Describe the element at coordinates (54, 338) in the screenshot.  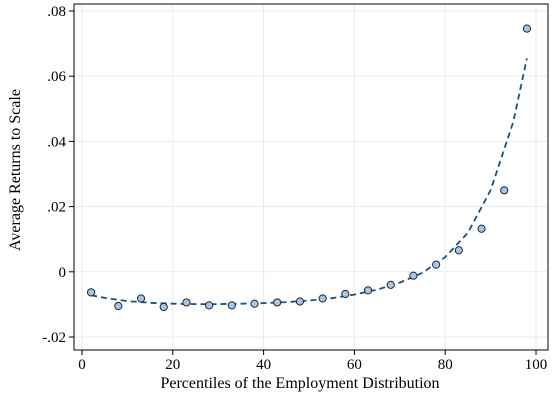
I see `y-tick-label: -.02` at that location.